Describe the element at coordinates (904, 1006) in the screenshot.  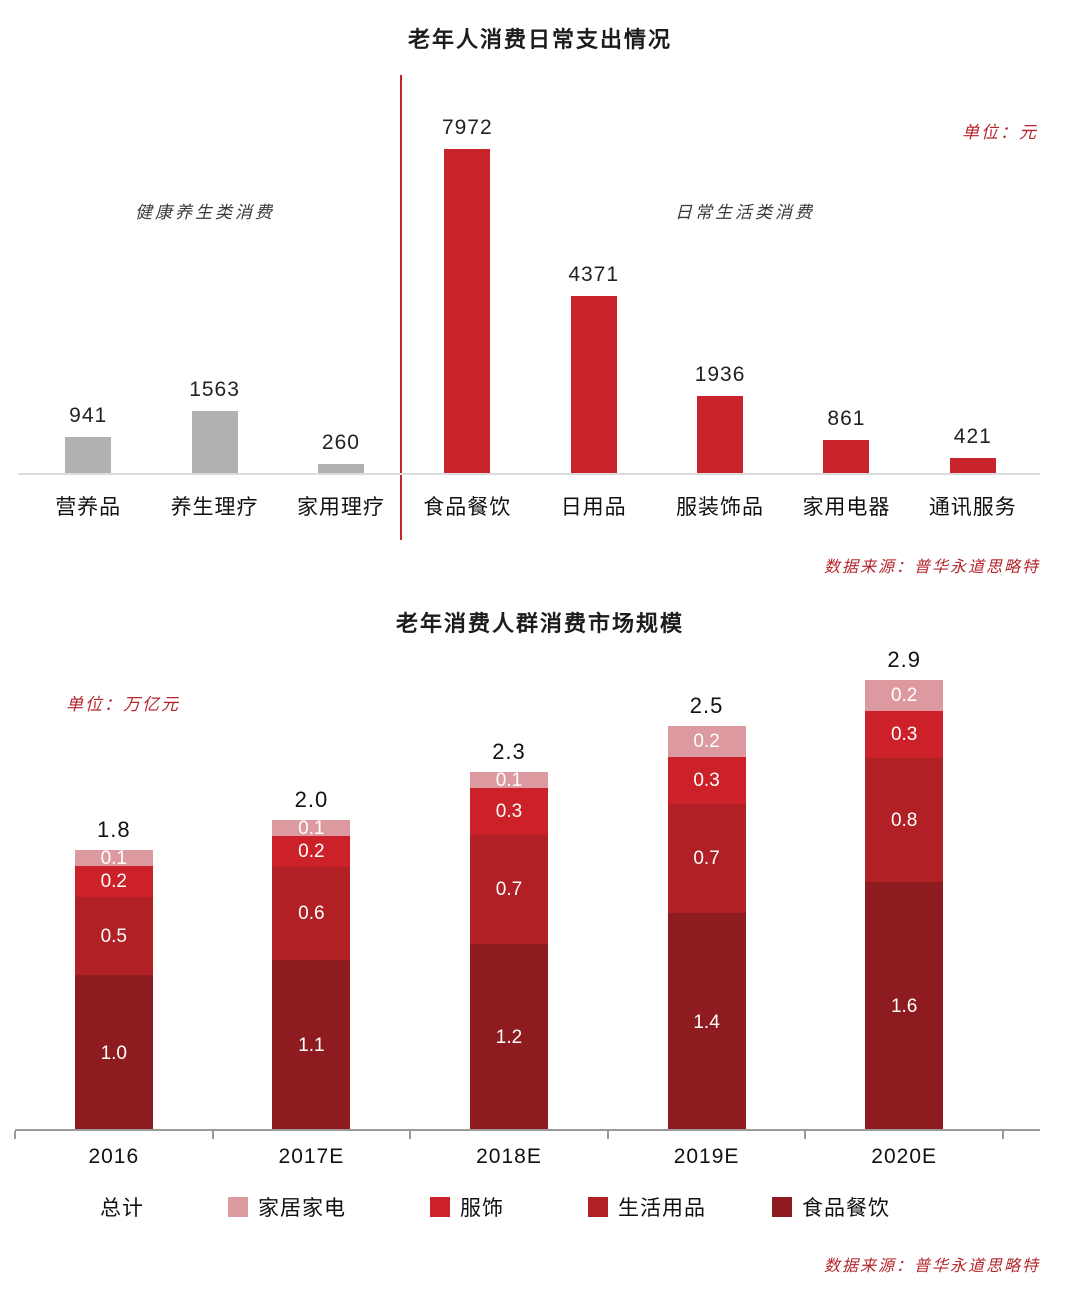
I see `segment-食品餐饮: 1.6` at that location.